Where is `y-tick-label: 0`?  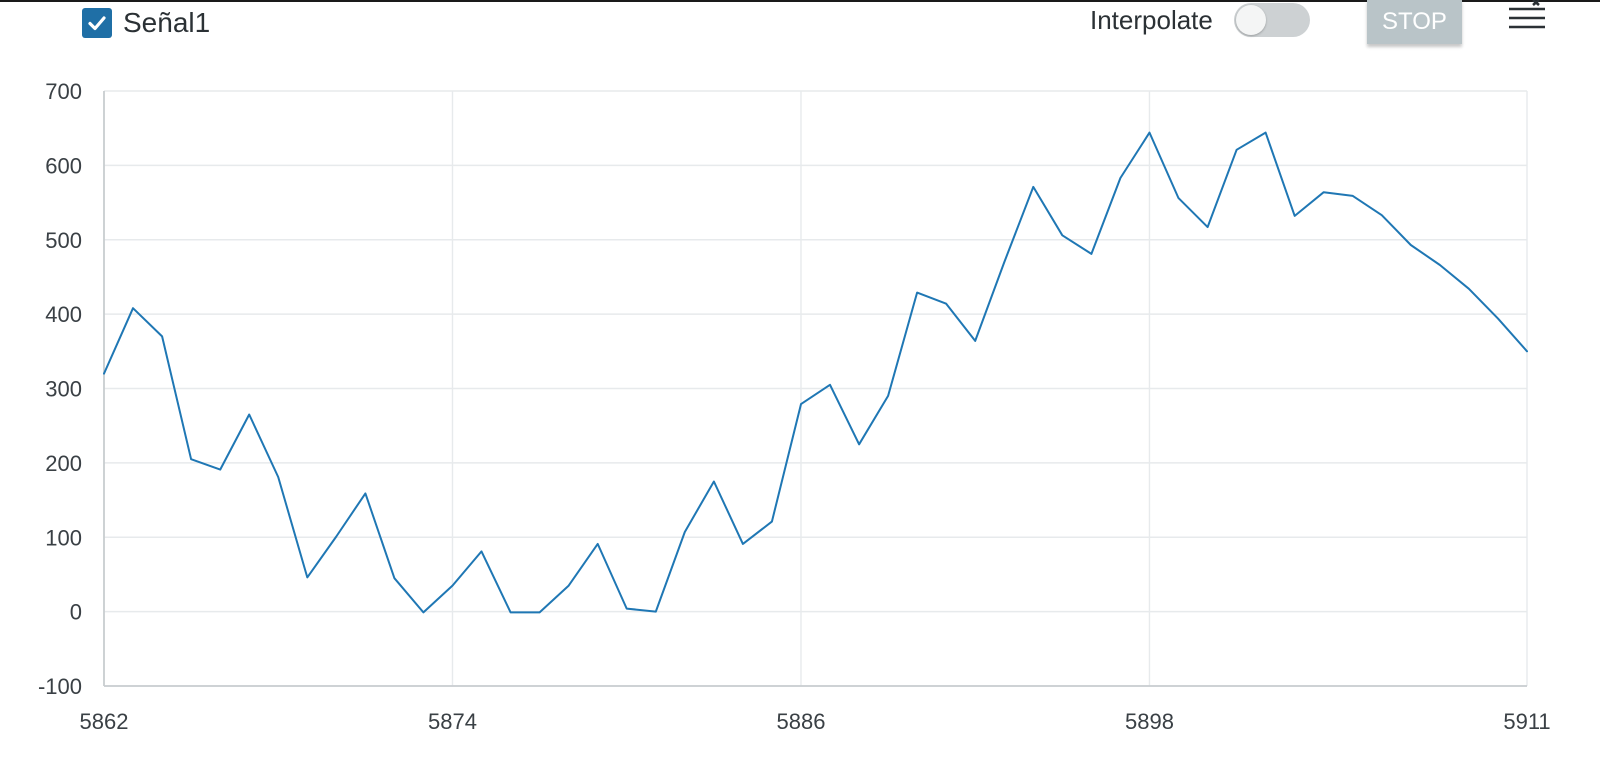
y-tick-label: 0 is located at coordinates (76, 612).